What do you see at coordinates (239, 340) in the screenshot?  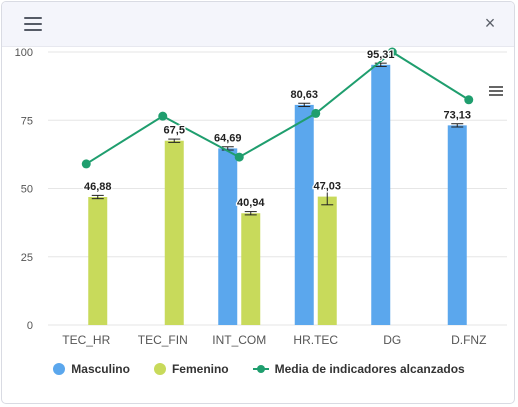 I see `x-tick-label: INT_COM` at bounding box center [239, 340].